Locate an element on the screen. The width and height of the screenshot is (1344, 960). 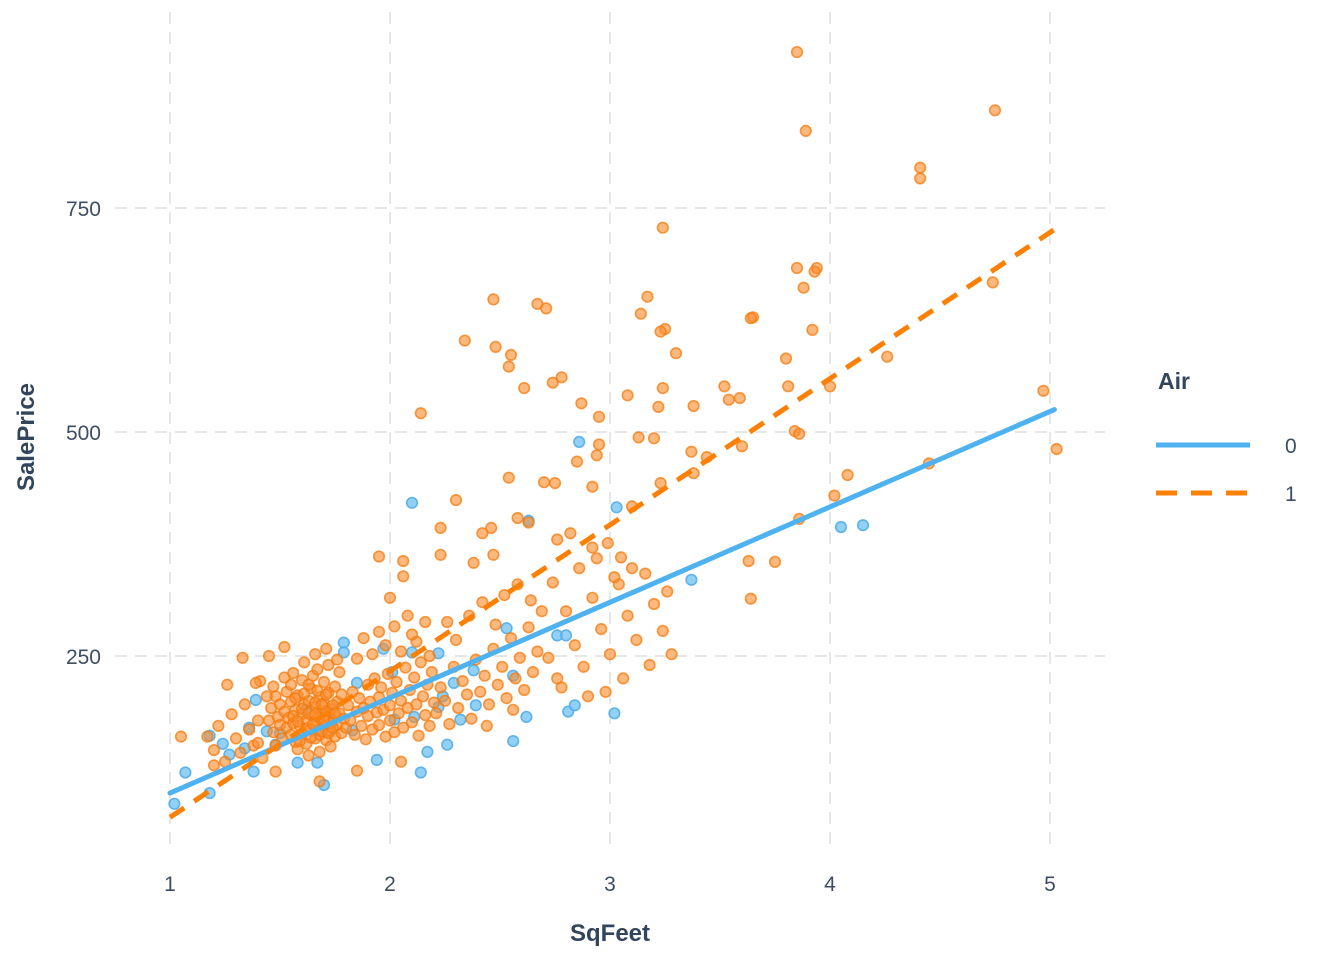
y-tick-label: 500 is located at coordinates (83, 433).